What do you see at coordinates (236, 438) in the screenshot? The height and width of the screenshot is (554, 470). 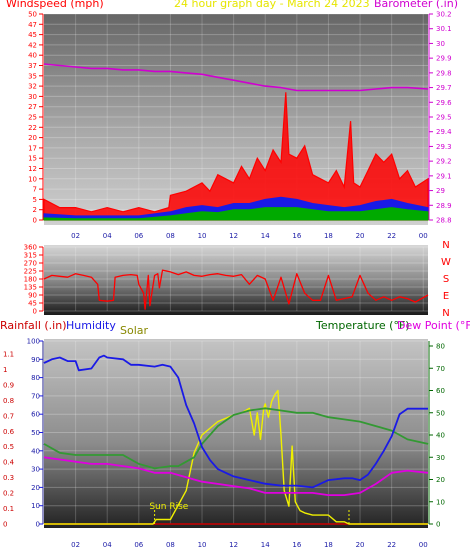 I see `temperature-series` at bounding box center [236, 438].